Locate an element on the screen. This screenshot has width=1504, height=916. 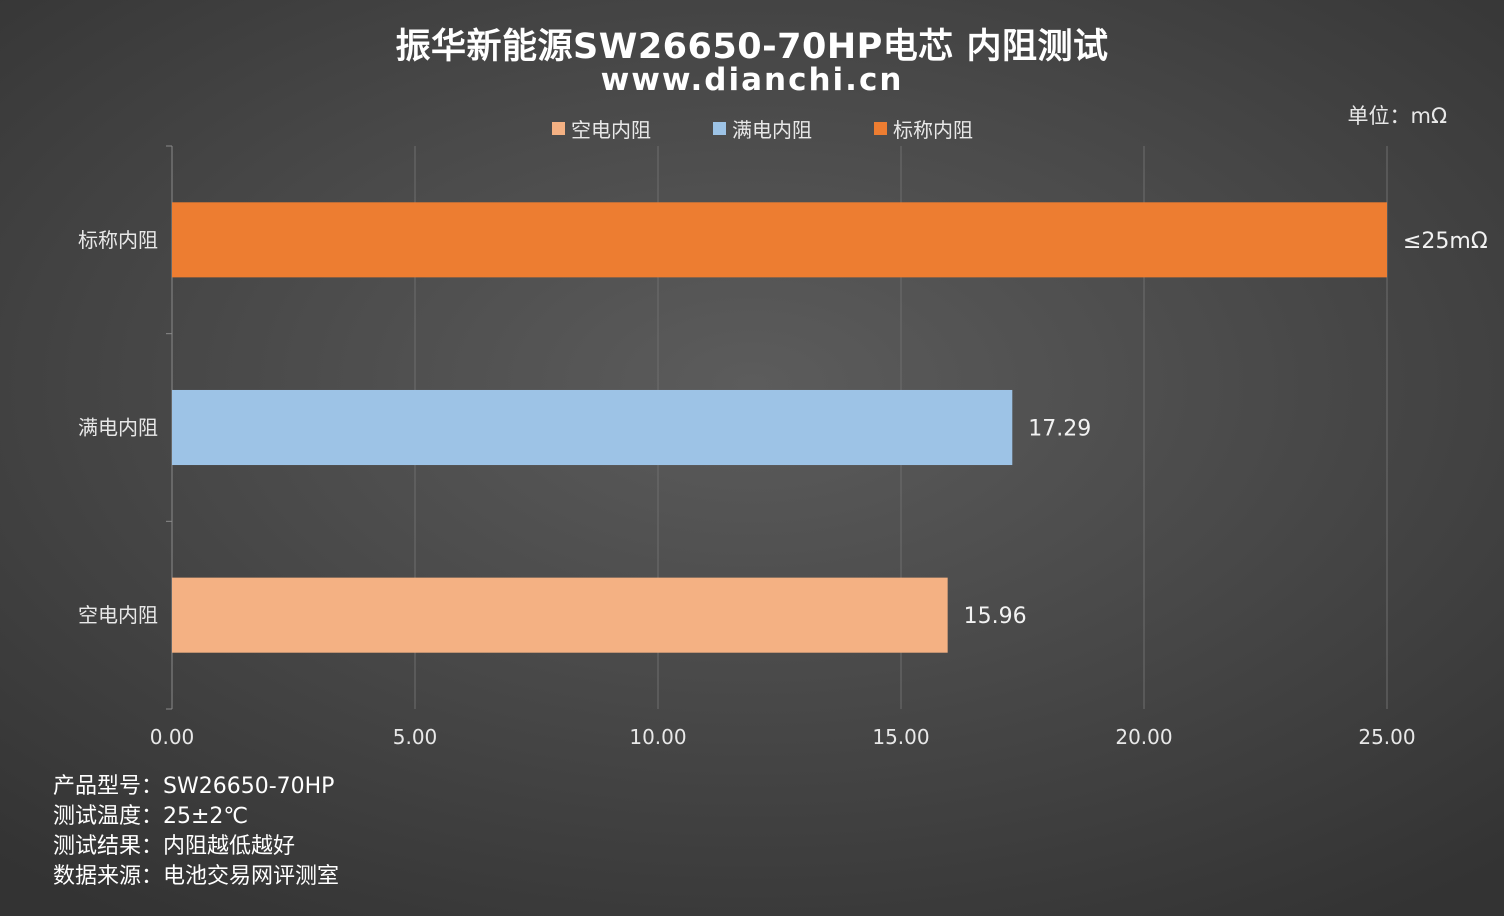
legend-label: 标称内阻 is located at coordinates (933, 130).